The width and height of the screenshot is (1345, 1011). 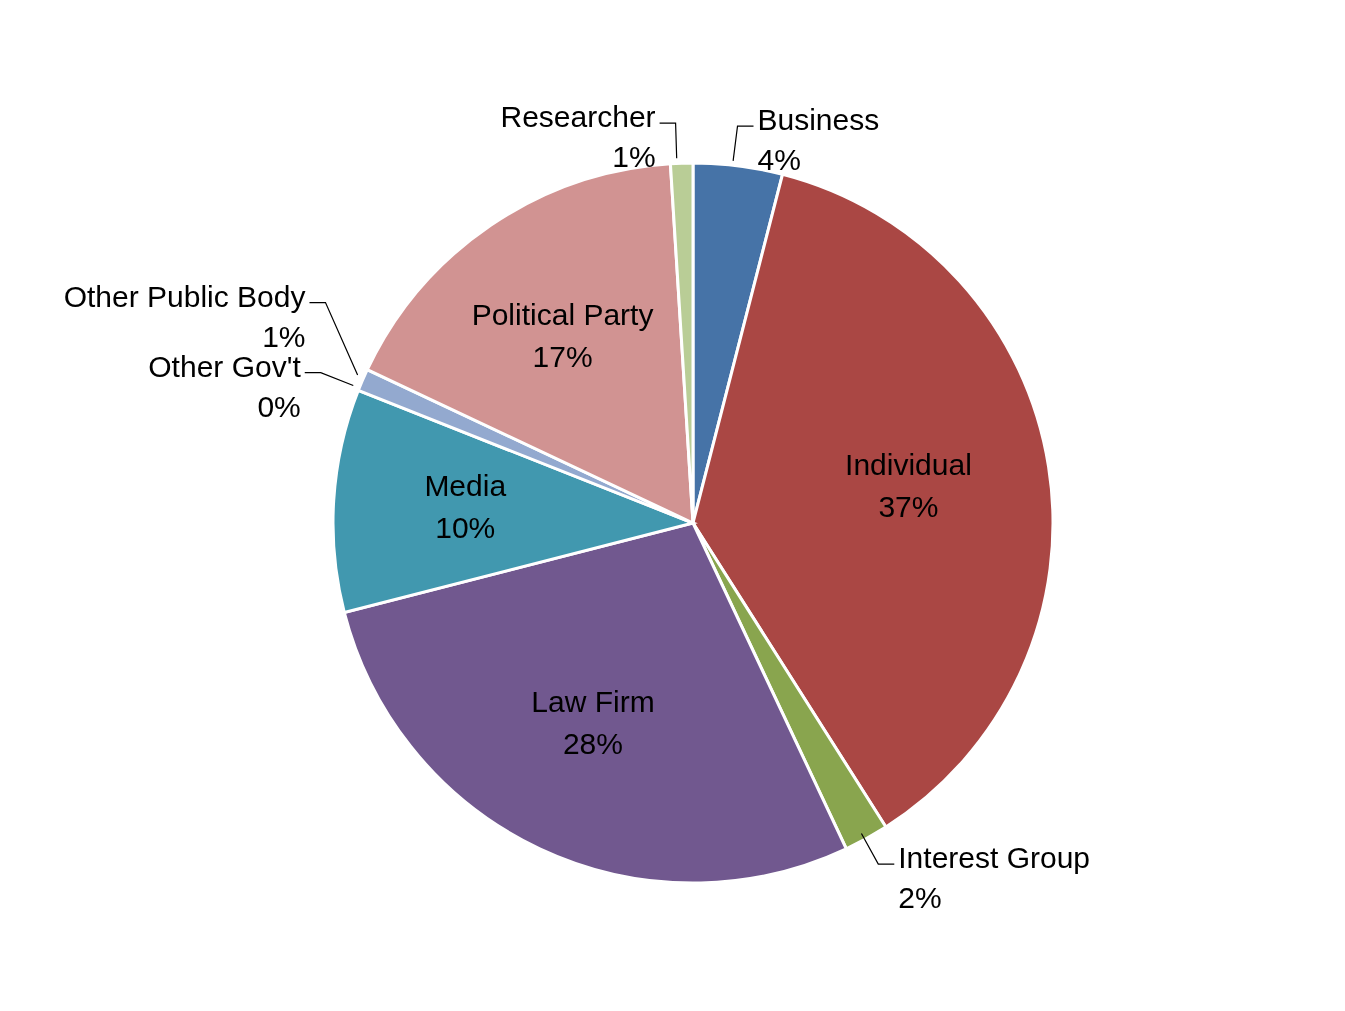 What do you see at coordinates (994, 858) in the screenshot?
I see `slice-label: Interest Group` at bounding box center [994, 858].